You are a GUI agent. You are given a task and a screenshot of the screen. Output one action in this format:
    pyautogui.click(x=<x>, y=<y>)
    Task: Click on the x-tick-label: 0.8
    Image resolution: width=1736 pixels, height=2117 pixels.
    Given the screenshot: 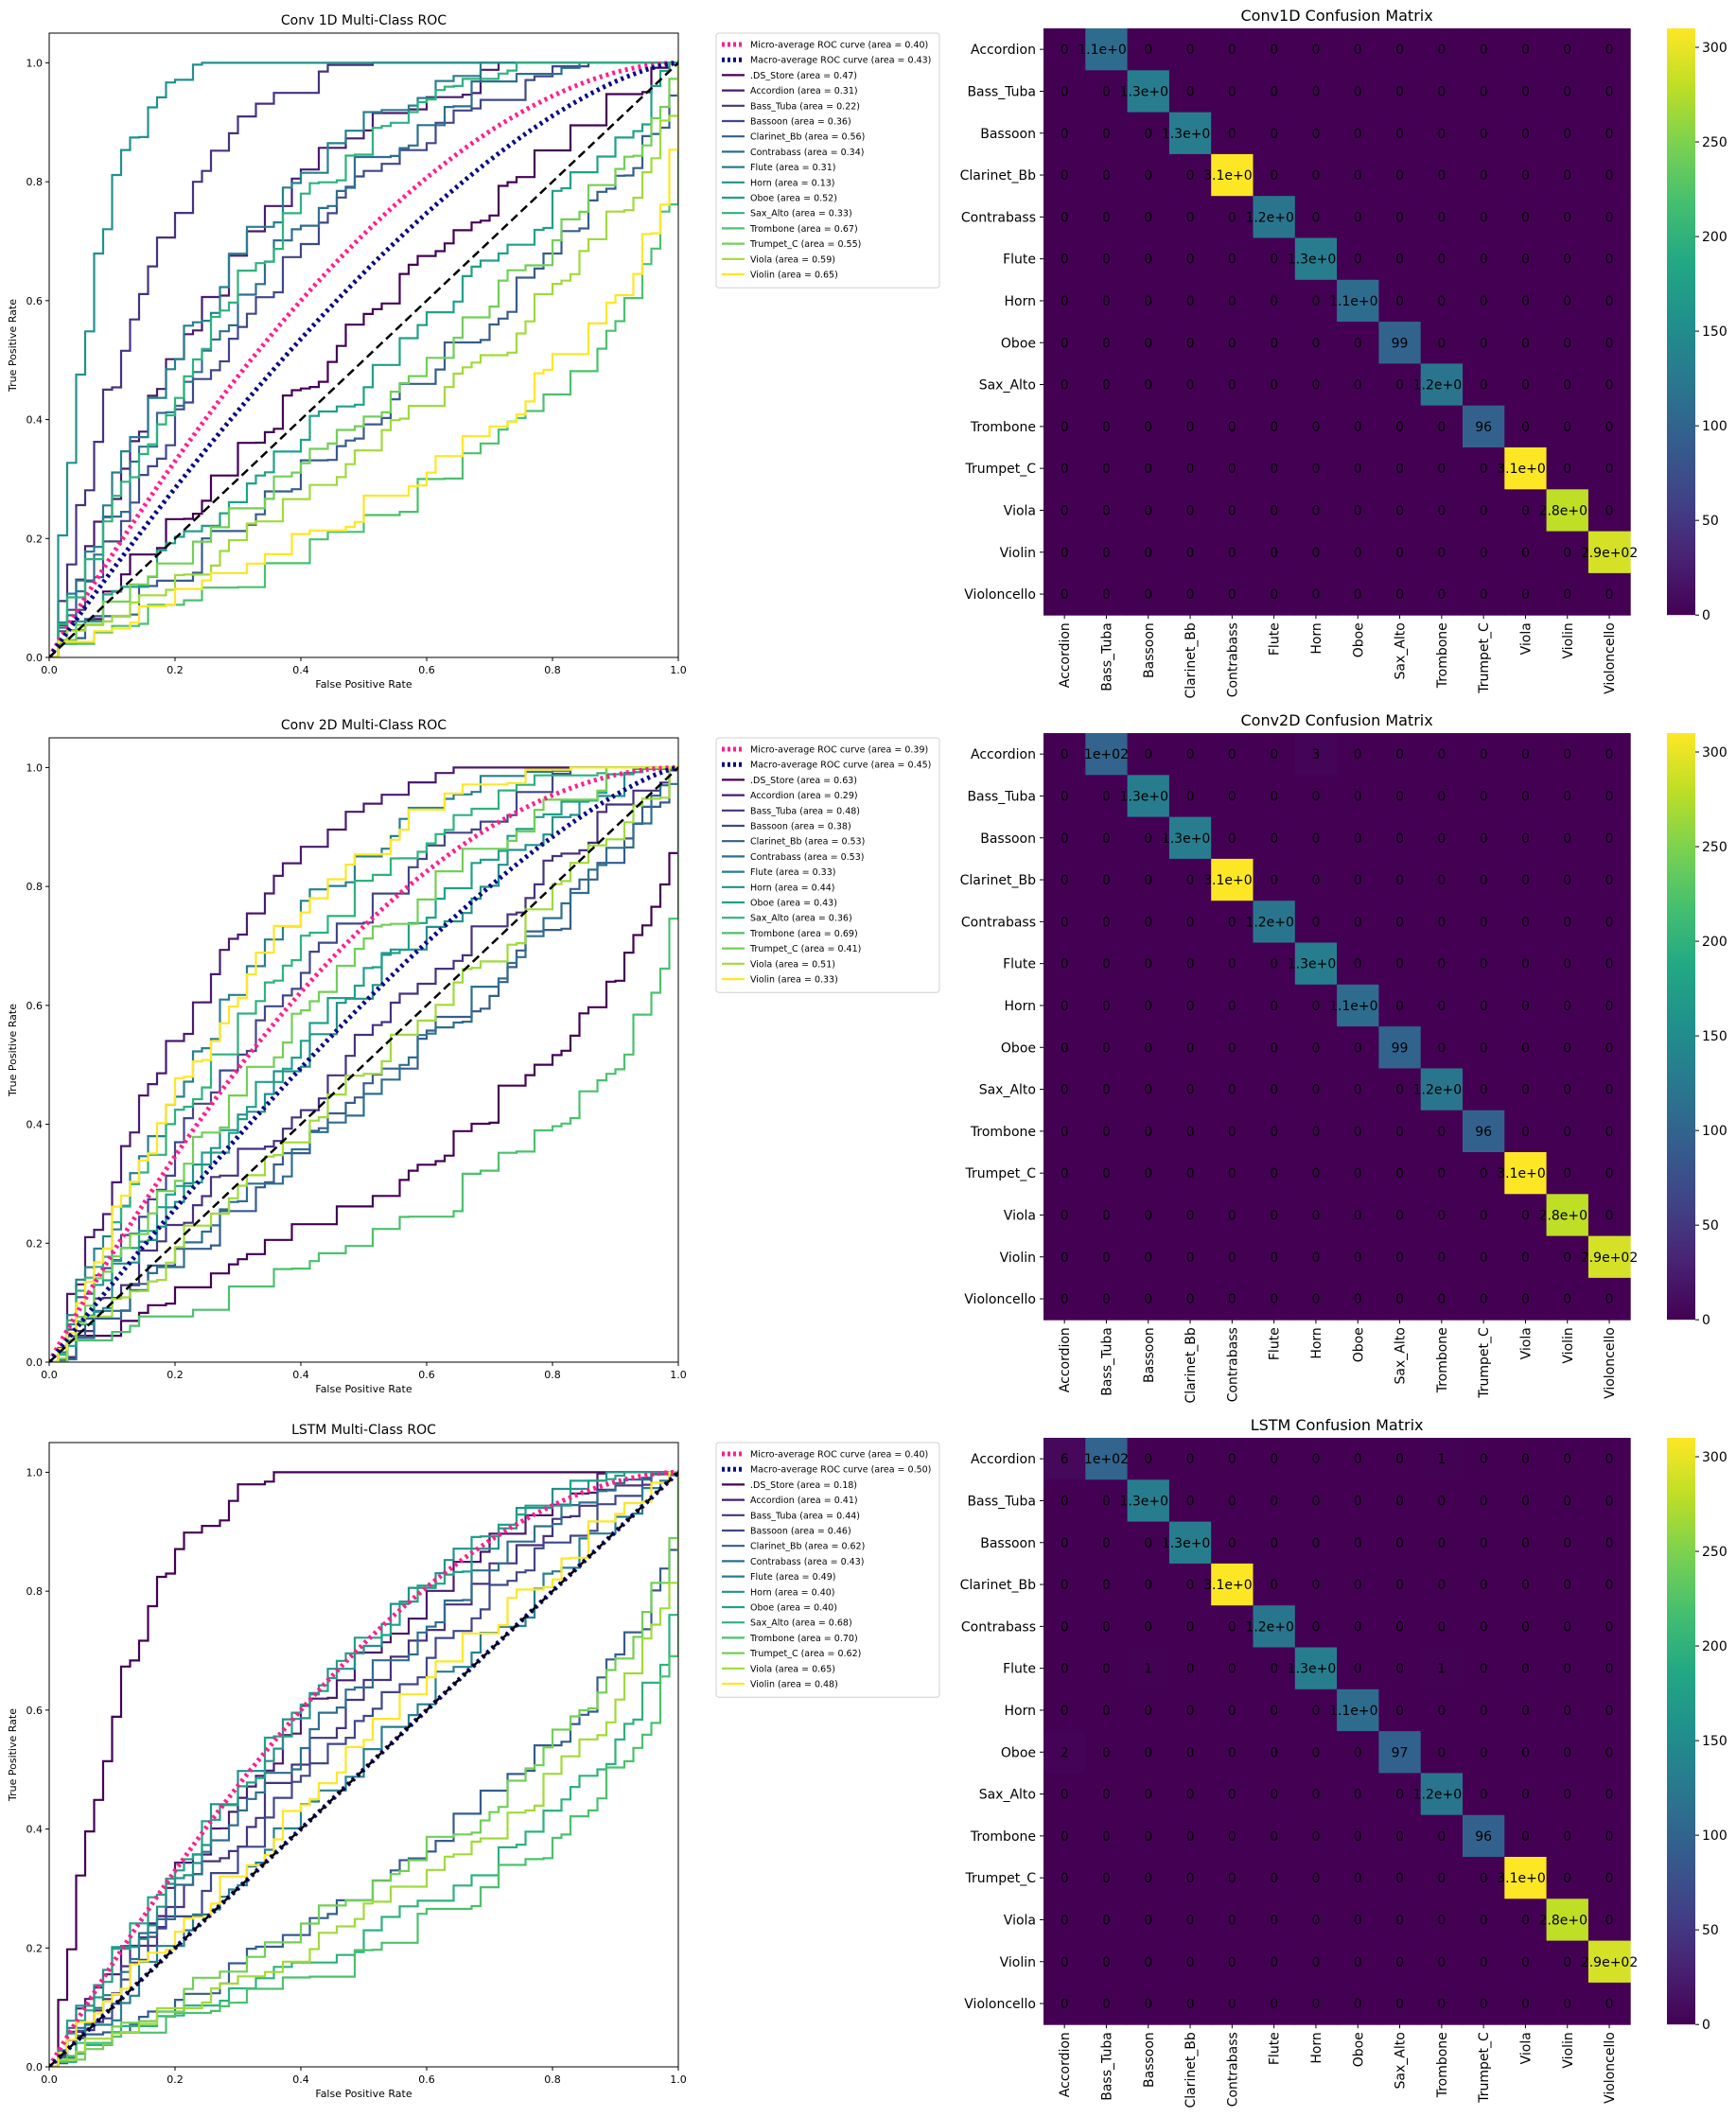 What is the action you would take?
    pyautogui.click(x=552, y=2079)
    